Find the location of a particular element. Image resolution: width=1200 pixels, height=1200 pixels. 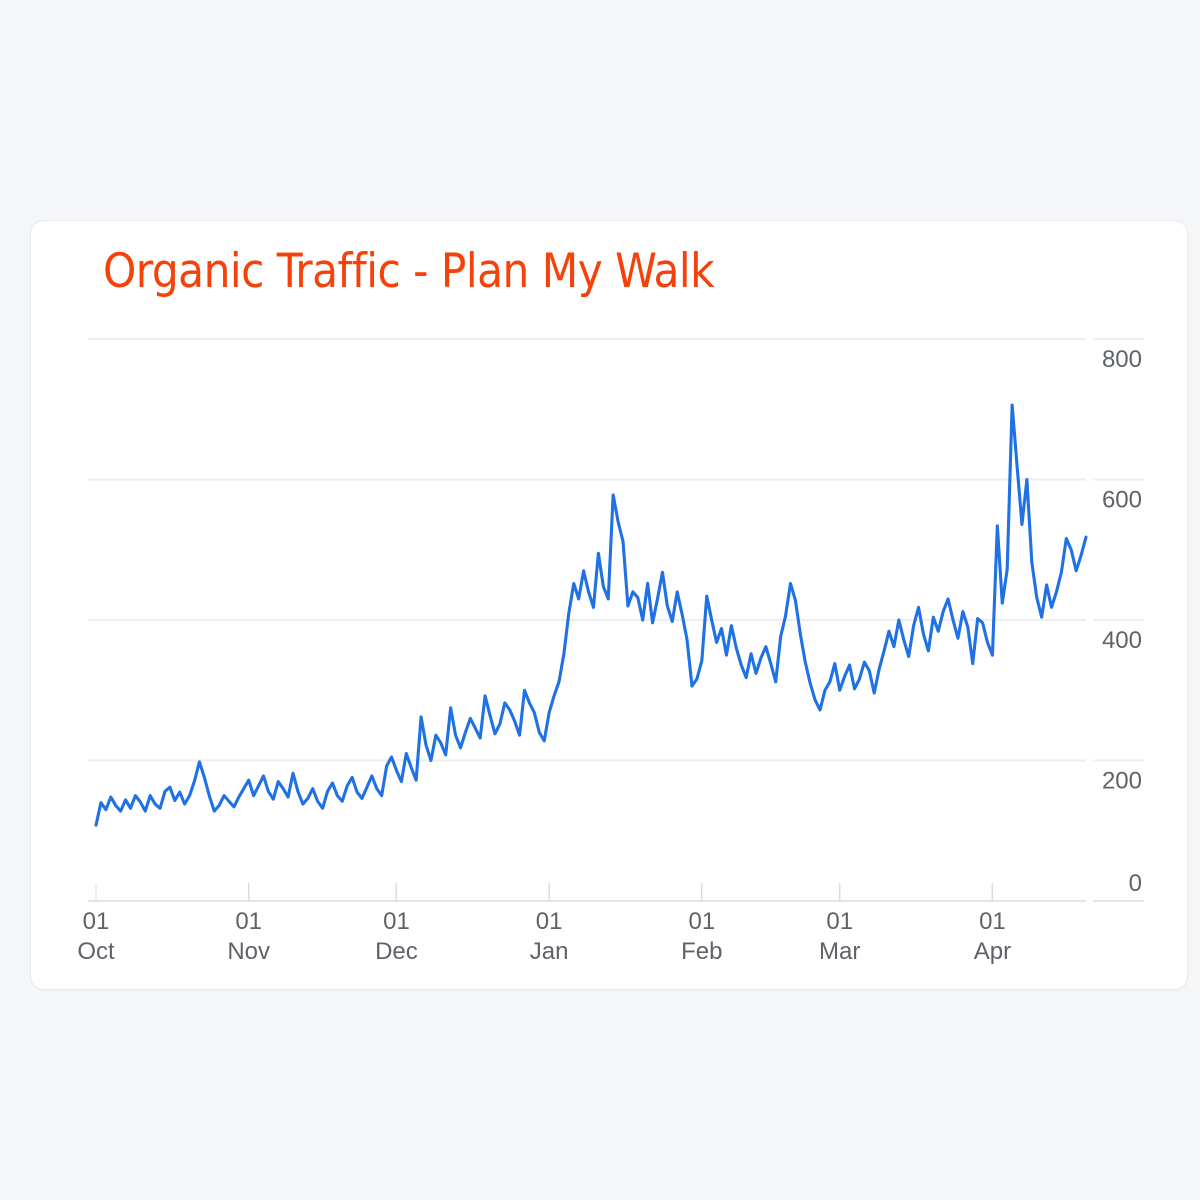

xaxis-tick-month: Dec is located at coordinates (396, 951).